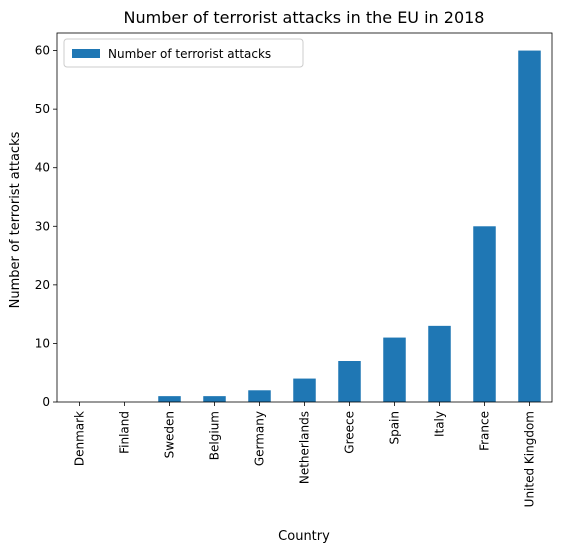  I want to click on x-tick-label: Belgium, so click(215, 435).